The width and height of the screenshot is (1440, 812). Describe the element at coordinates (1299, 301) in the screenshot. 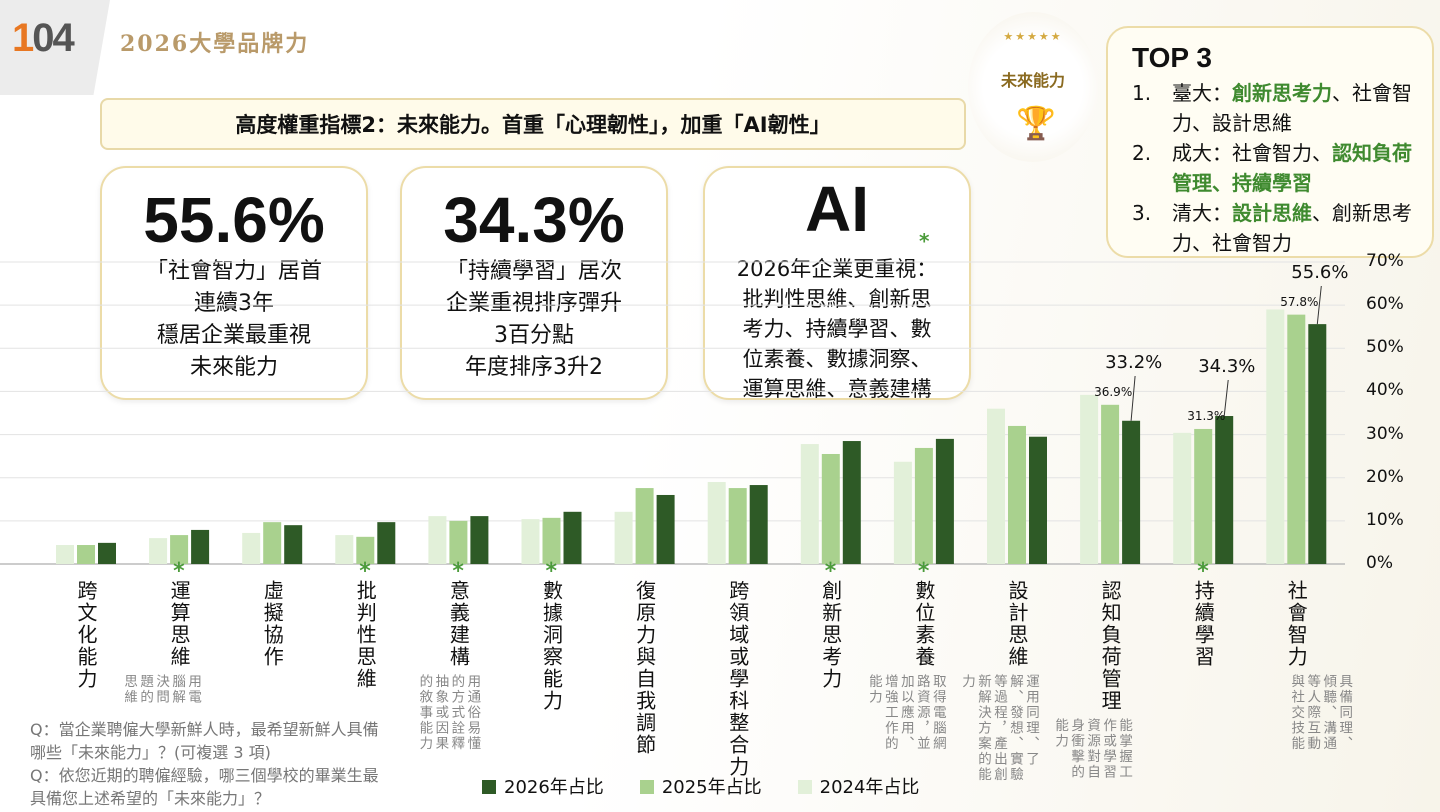

I see `data-label: 57.8%` at that location.